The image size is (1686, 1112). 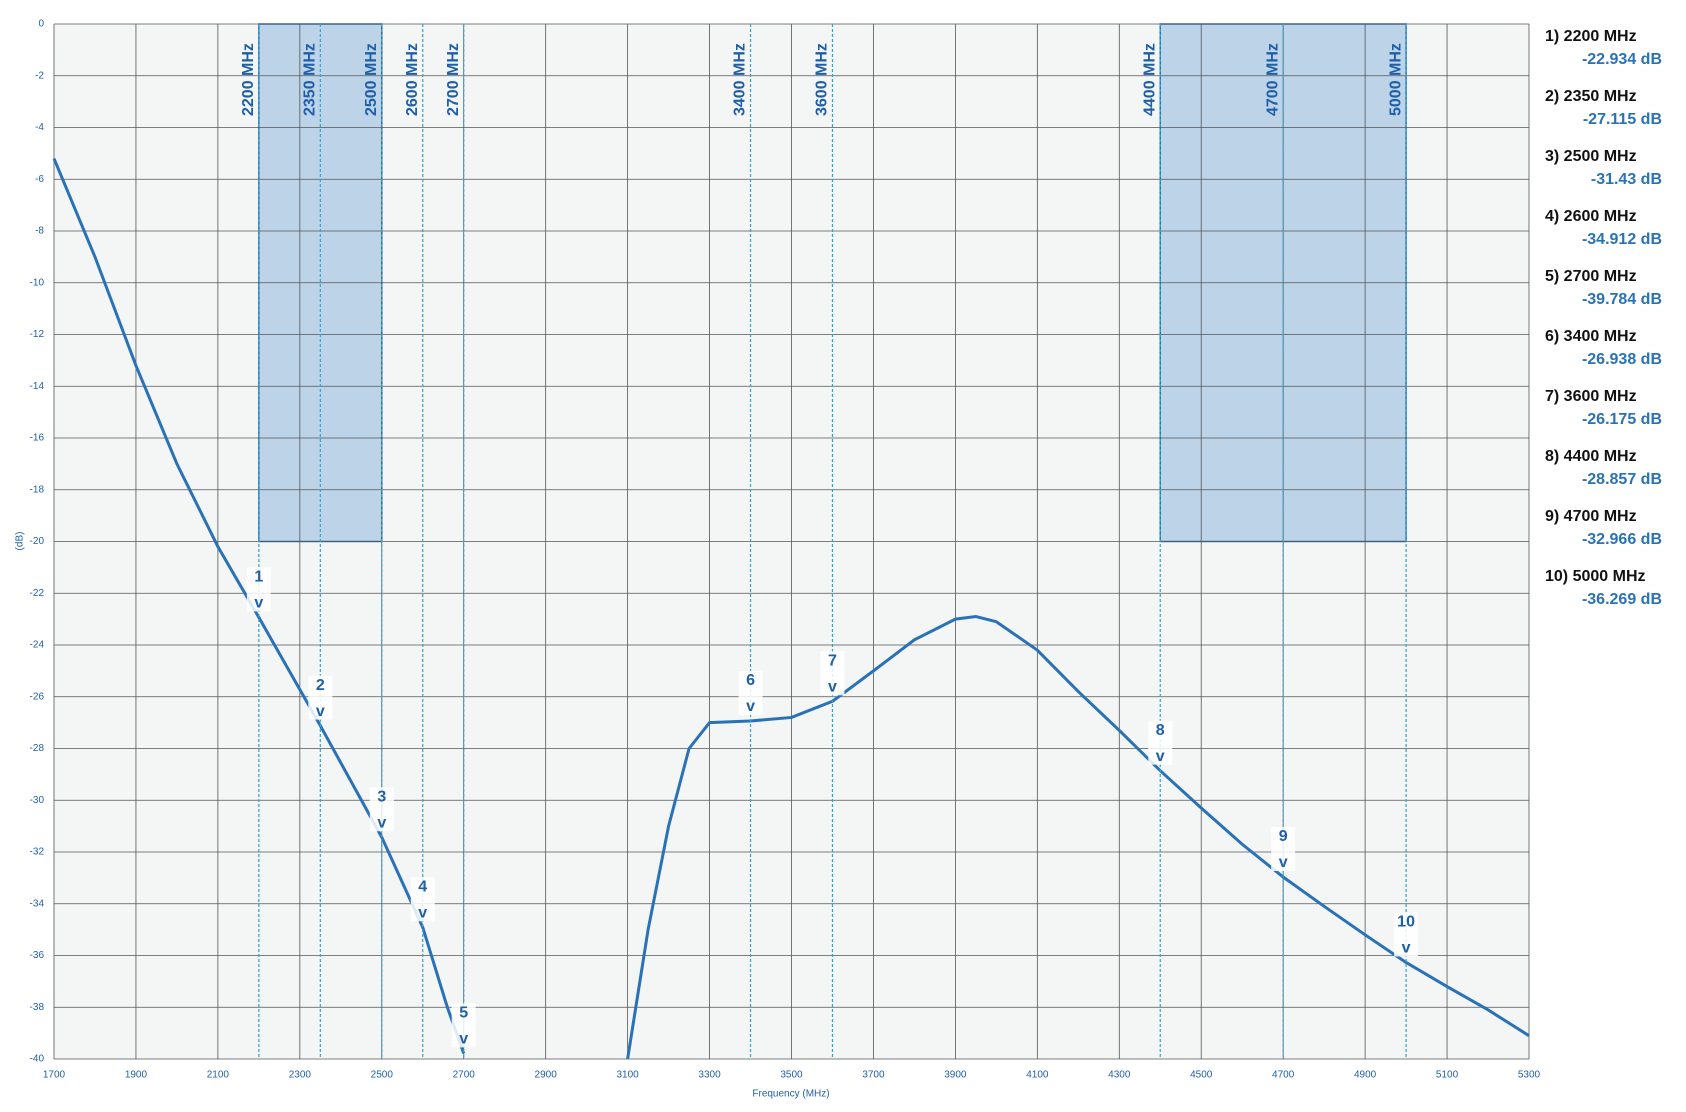 What do you see at coordinates (37, 334) in the screenshot?
I see `y-tick-label: -12` at bounding box center [37, 334].